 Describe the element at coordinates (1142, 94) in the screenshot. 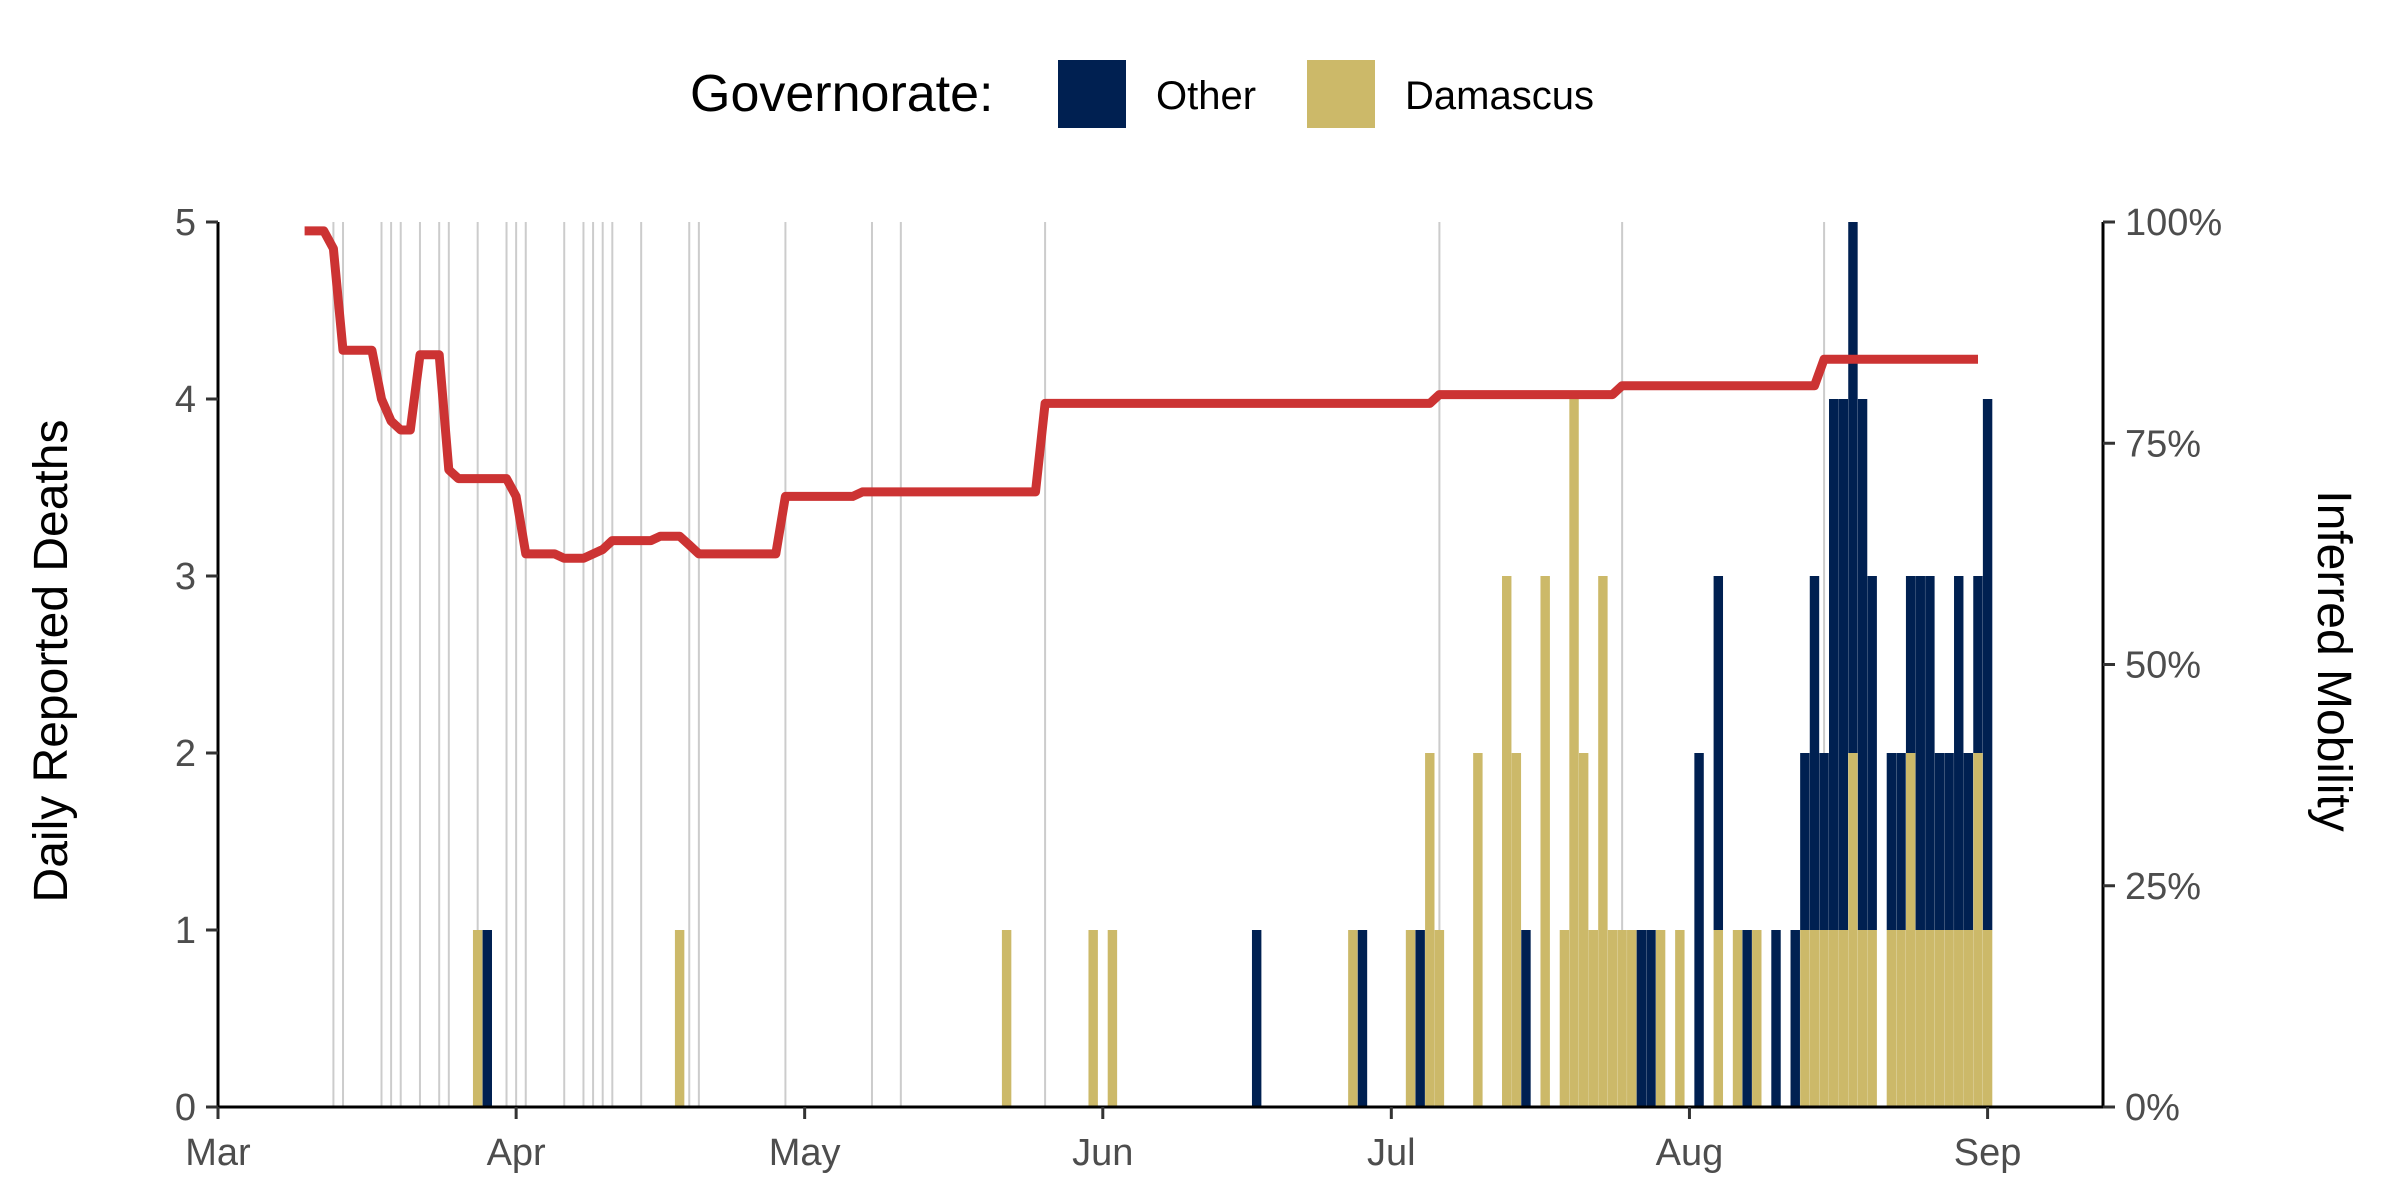

I see `legend: Governorate: Other Damascus` at that location.